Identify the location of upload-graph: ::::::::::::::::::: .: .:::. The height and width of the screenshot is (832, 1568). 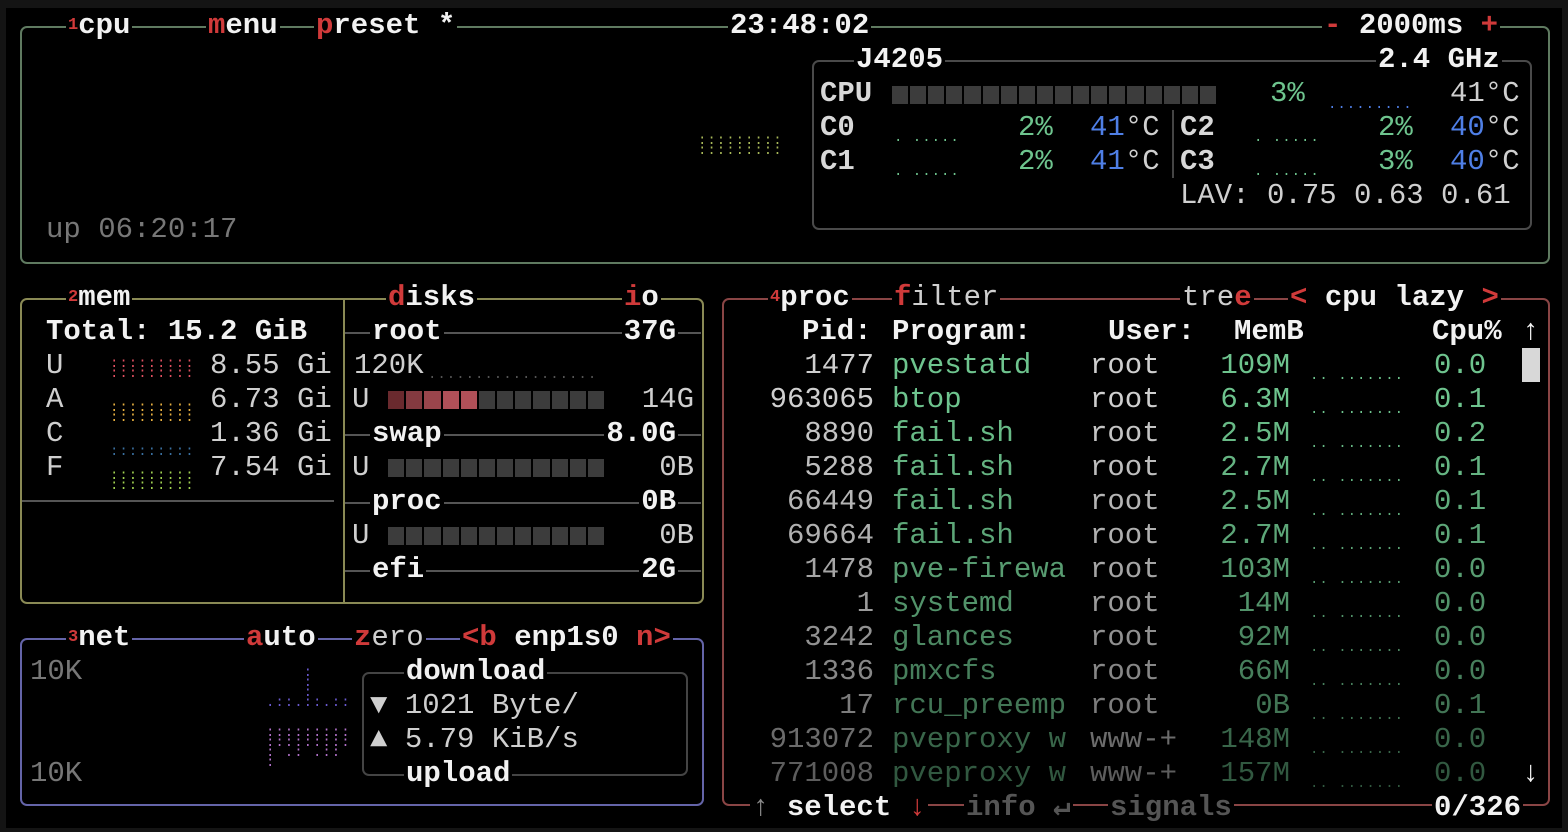
(308, 748).